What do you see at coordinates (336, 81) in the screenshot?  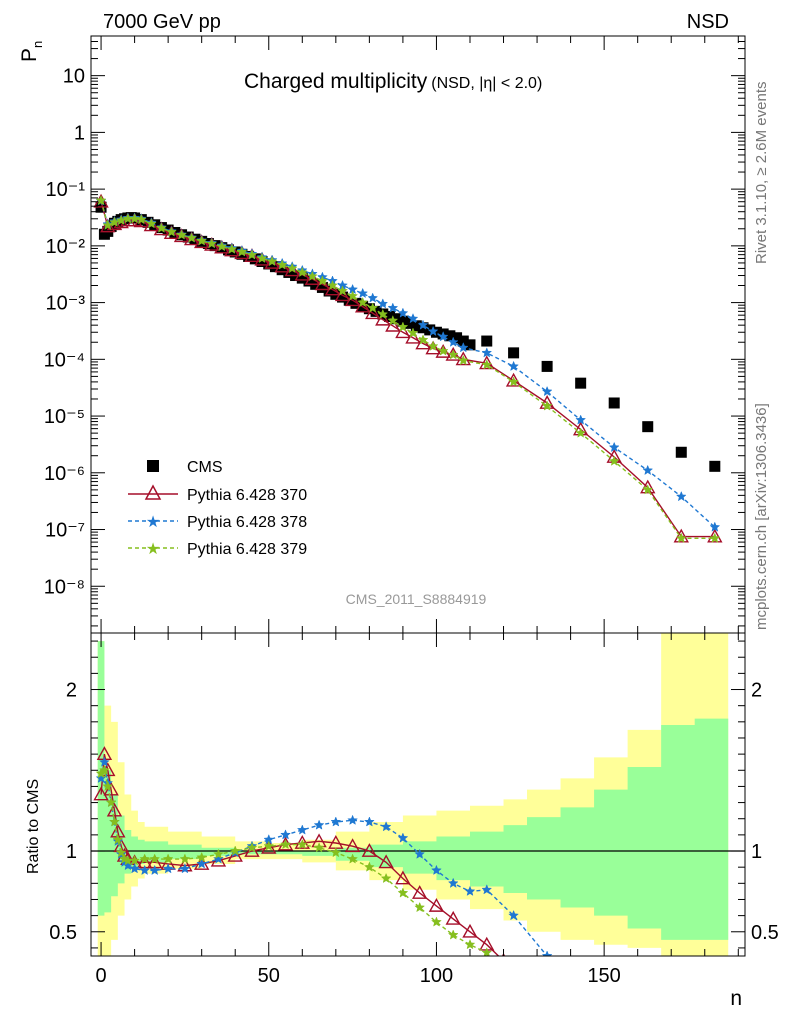 I see `chart-title-main: Charged multiplicity` at bounding box center [336, 81].